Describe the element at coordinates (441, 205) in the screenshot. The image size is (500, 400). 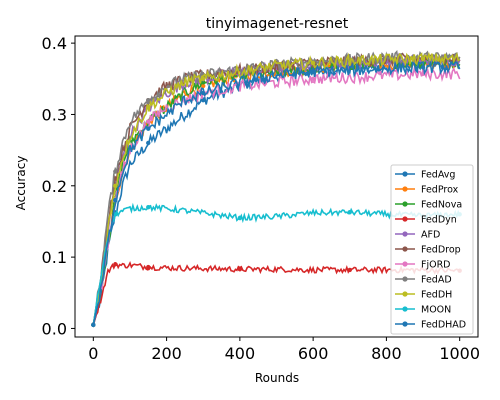
I see `legend-label: FedNova` at that location.